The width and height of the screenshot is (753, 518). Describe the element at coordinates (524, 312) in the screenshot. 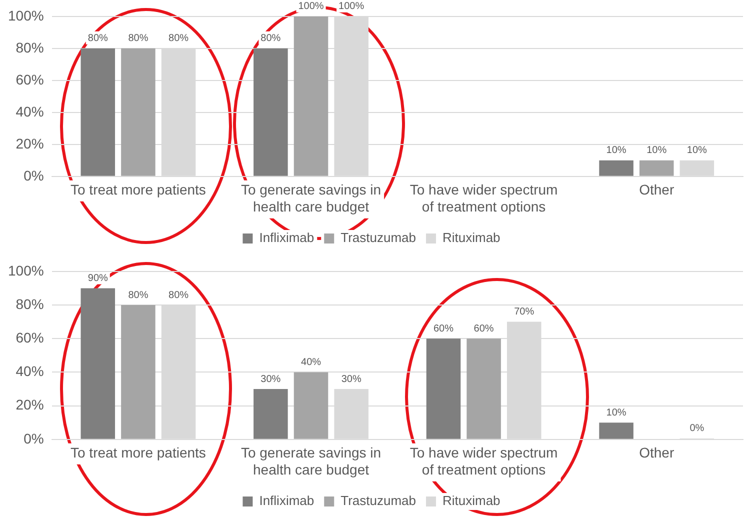

I see `data-label: 70%` at that location.